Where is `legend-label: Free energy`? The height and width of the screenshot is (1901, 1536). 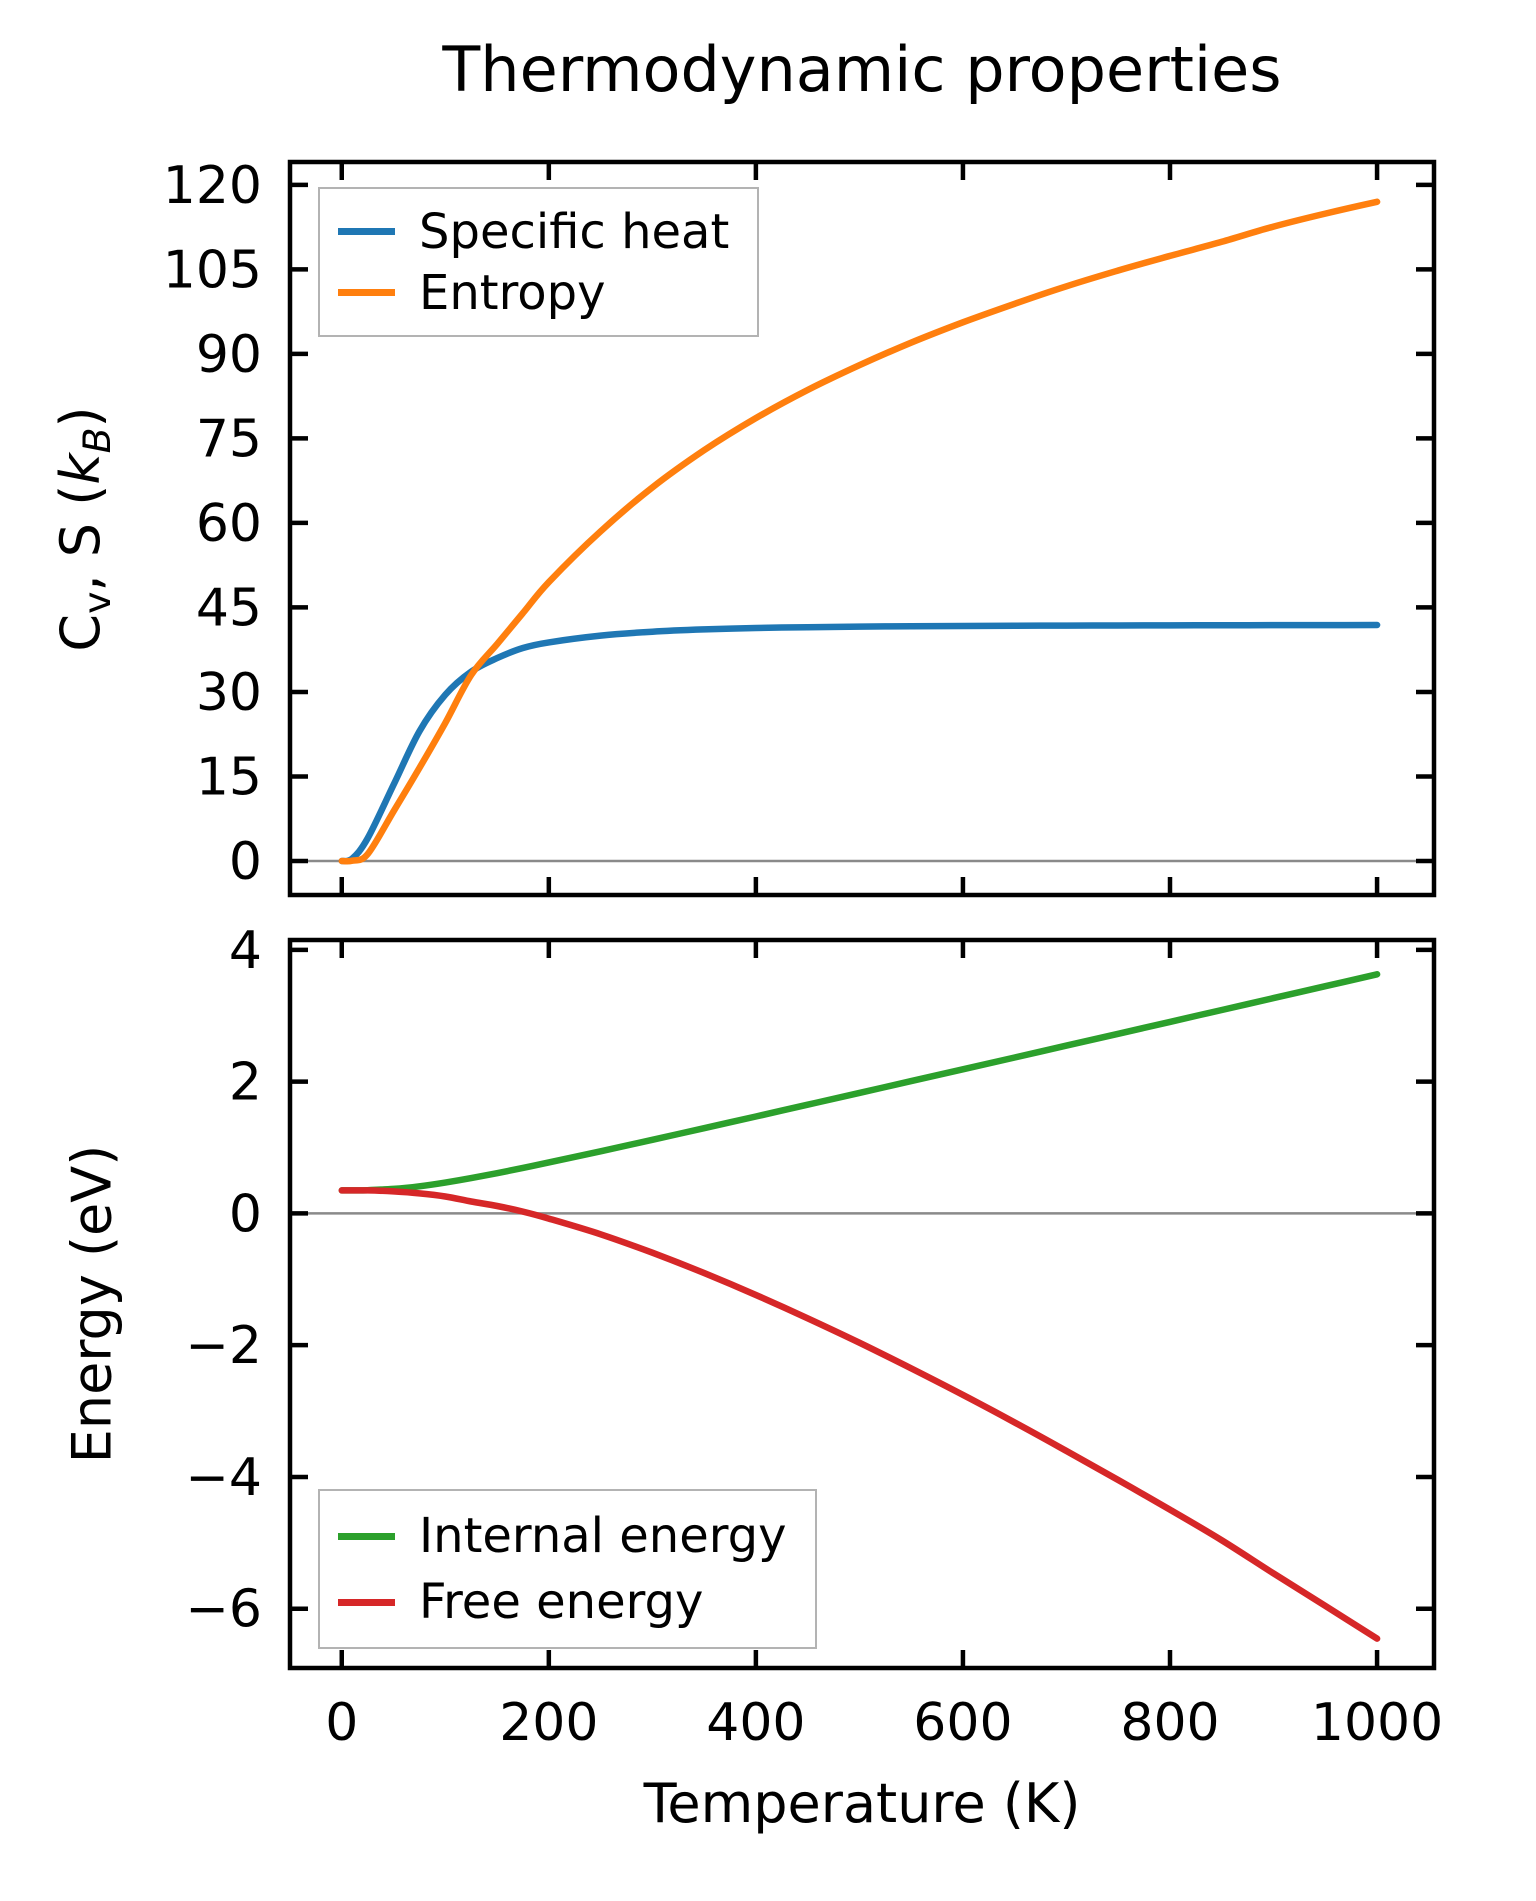 legend-label: Free energy is located at coordinates (561, 1602).